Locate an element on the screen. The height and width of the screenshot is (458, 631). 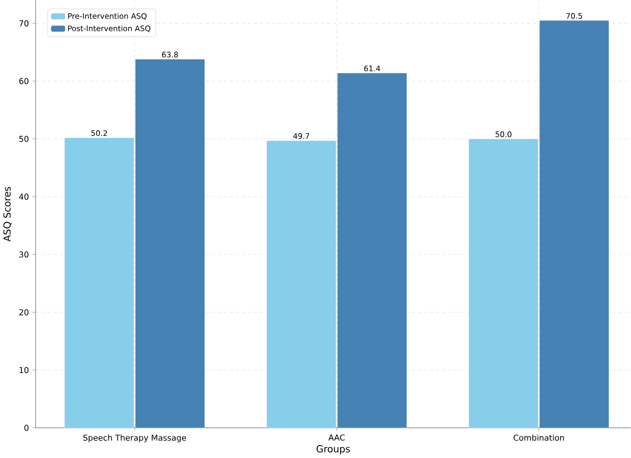
y-tick-label: 40 is located at coordinates (23, 197).